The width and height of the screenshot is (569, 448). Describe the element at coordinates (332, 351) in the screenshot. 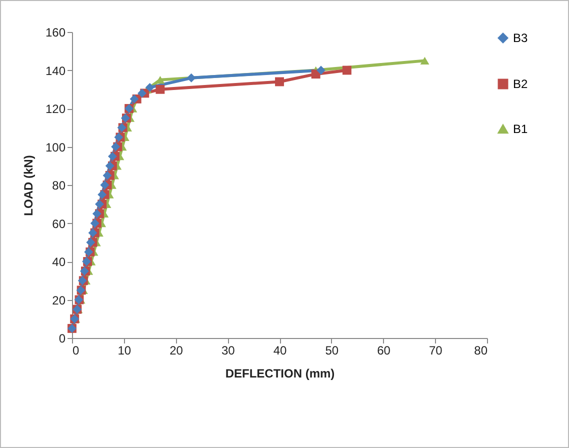

I see `x-tick-label: 50` at that location.